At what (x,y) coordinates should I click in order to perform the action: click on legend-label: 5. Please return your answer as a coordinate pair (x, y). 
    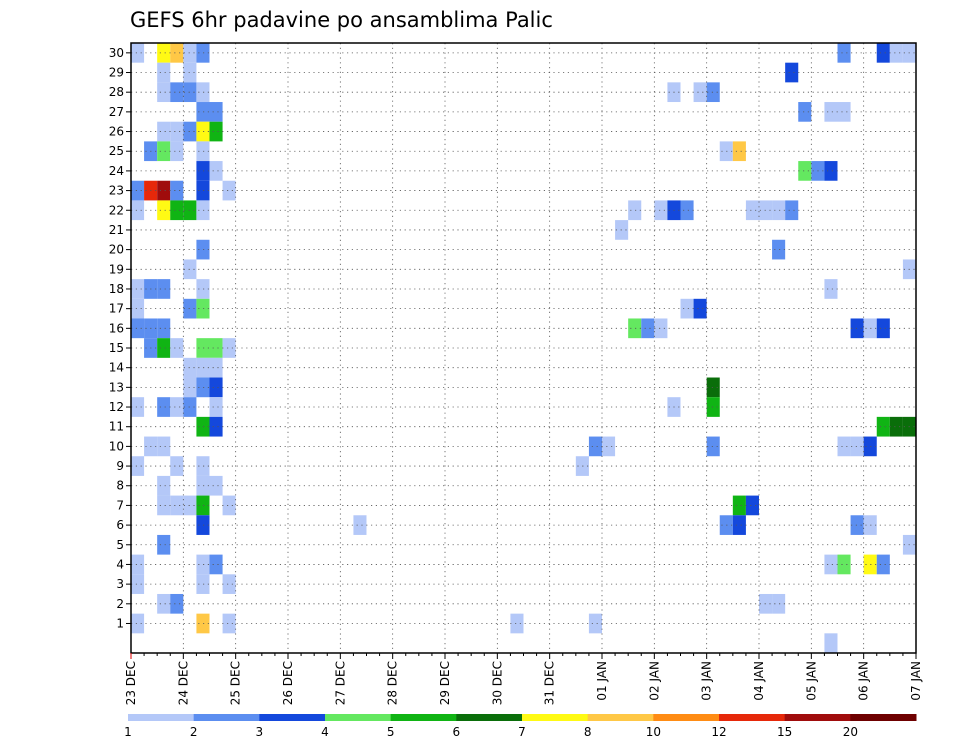
    Looking at the image, I should click on (391, 732).